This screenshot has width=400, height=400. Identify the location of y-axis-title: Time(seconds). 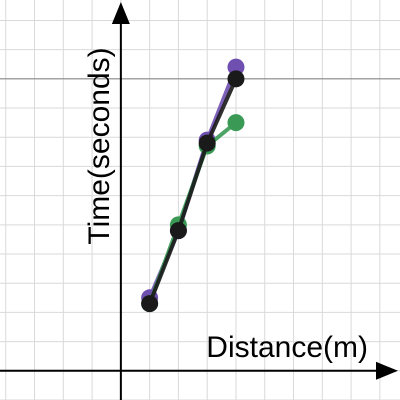
(99, 145).